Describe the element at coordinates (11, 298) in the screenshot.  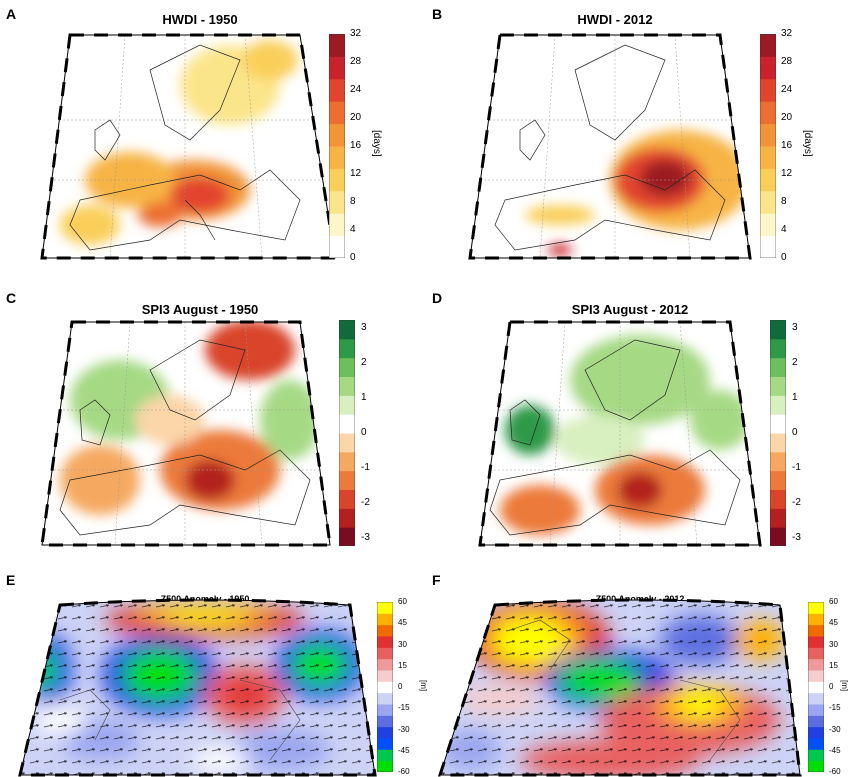
I see `panel-letter: C` at that location.